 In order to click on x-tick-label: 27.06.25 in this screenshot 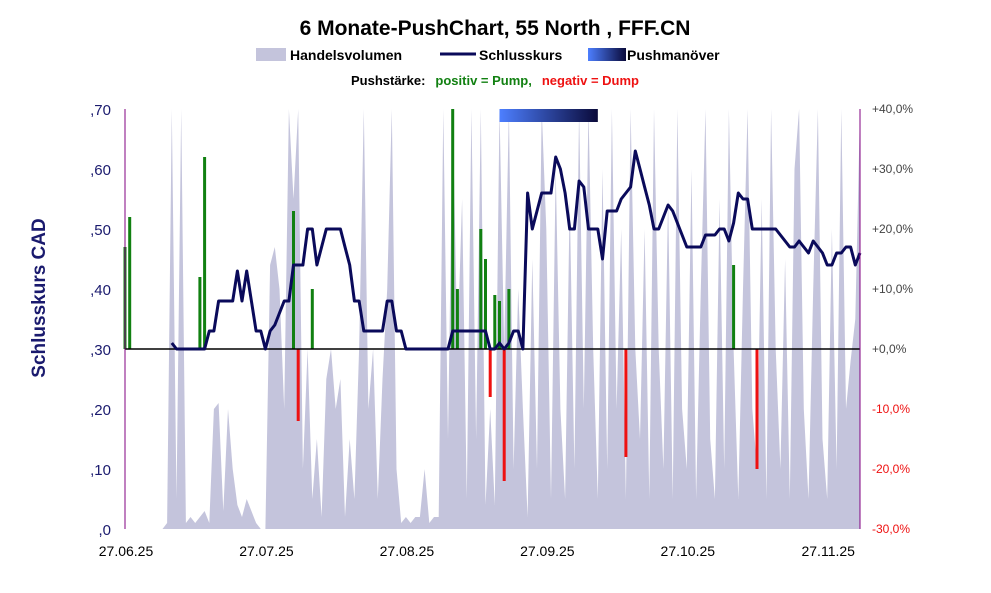, I will do `click(126, 551)`.